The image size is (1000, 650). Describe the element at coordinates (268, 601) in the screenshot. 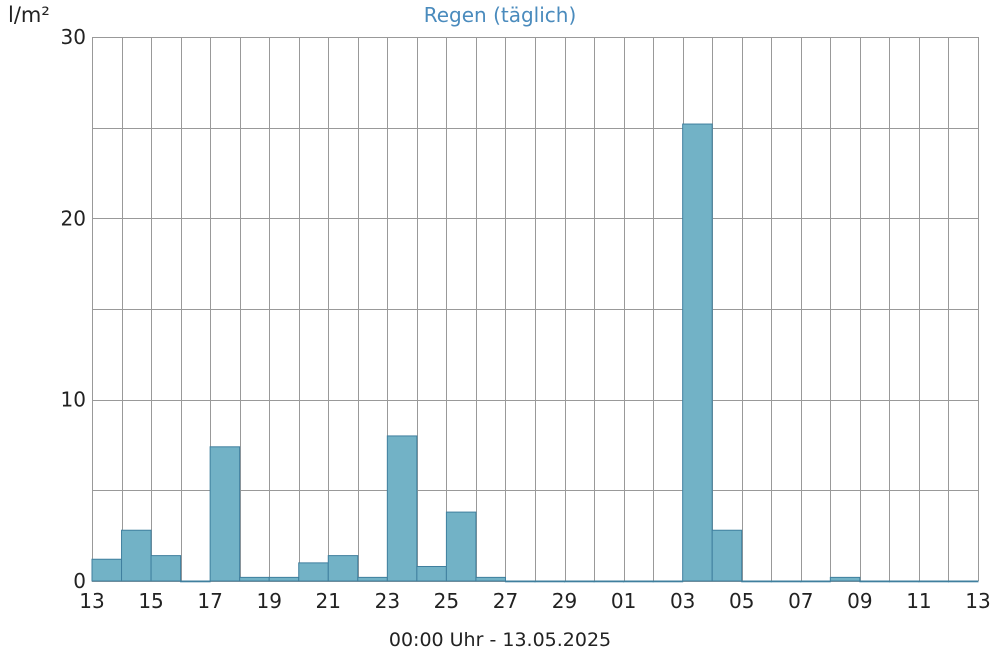

I see `x-tick-label: 19` at that location.